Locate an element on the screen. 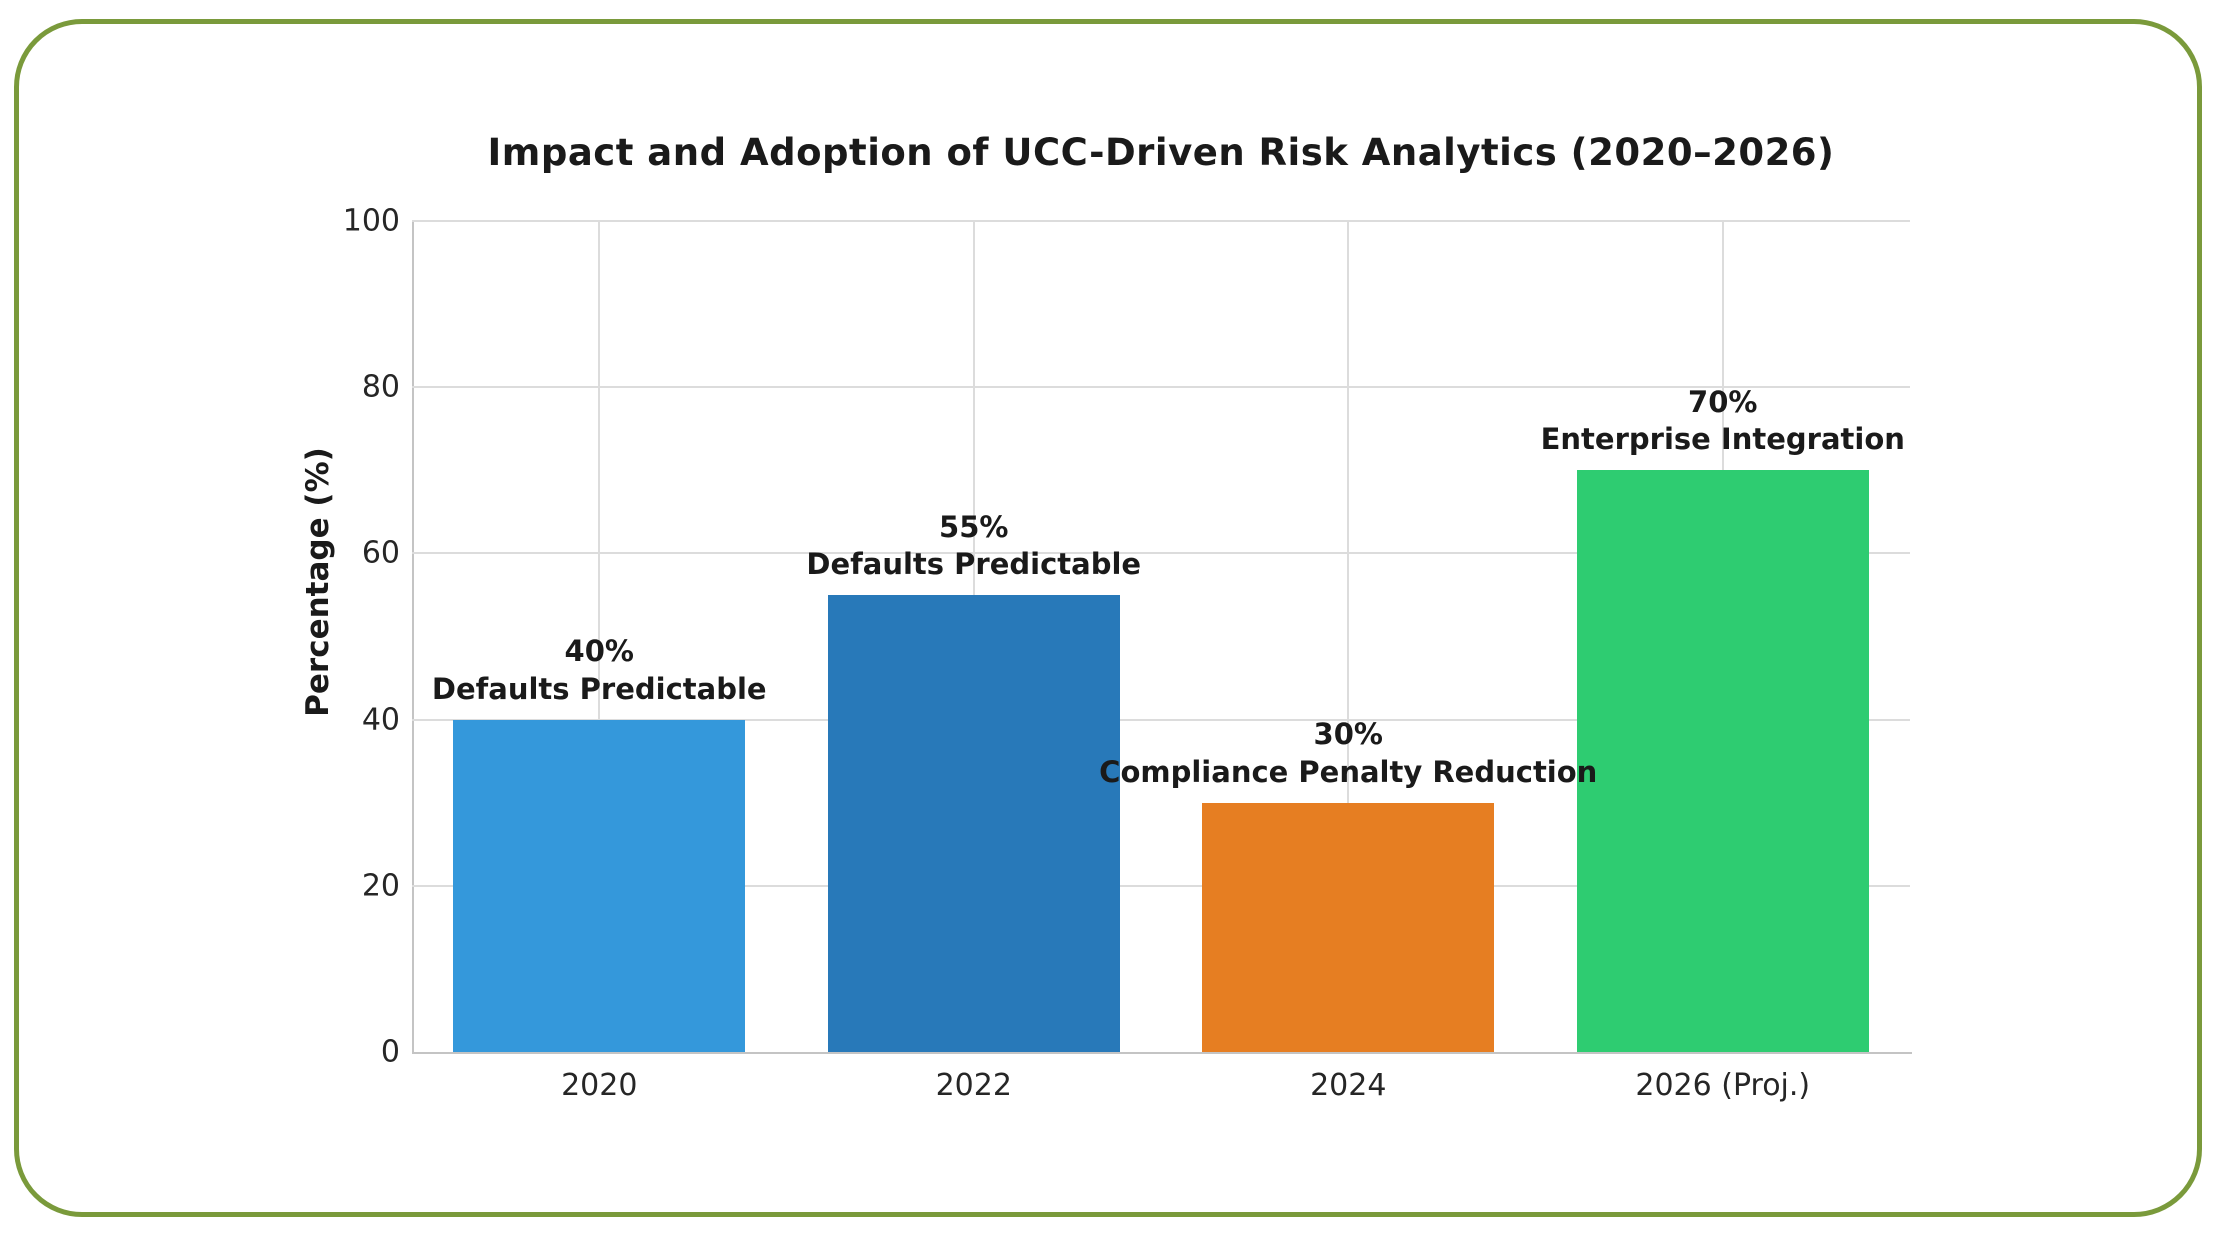 This screenshot has height=1240, width=2223. bar-value-label: 70% is located at coordinates (1723, 402).